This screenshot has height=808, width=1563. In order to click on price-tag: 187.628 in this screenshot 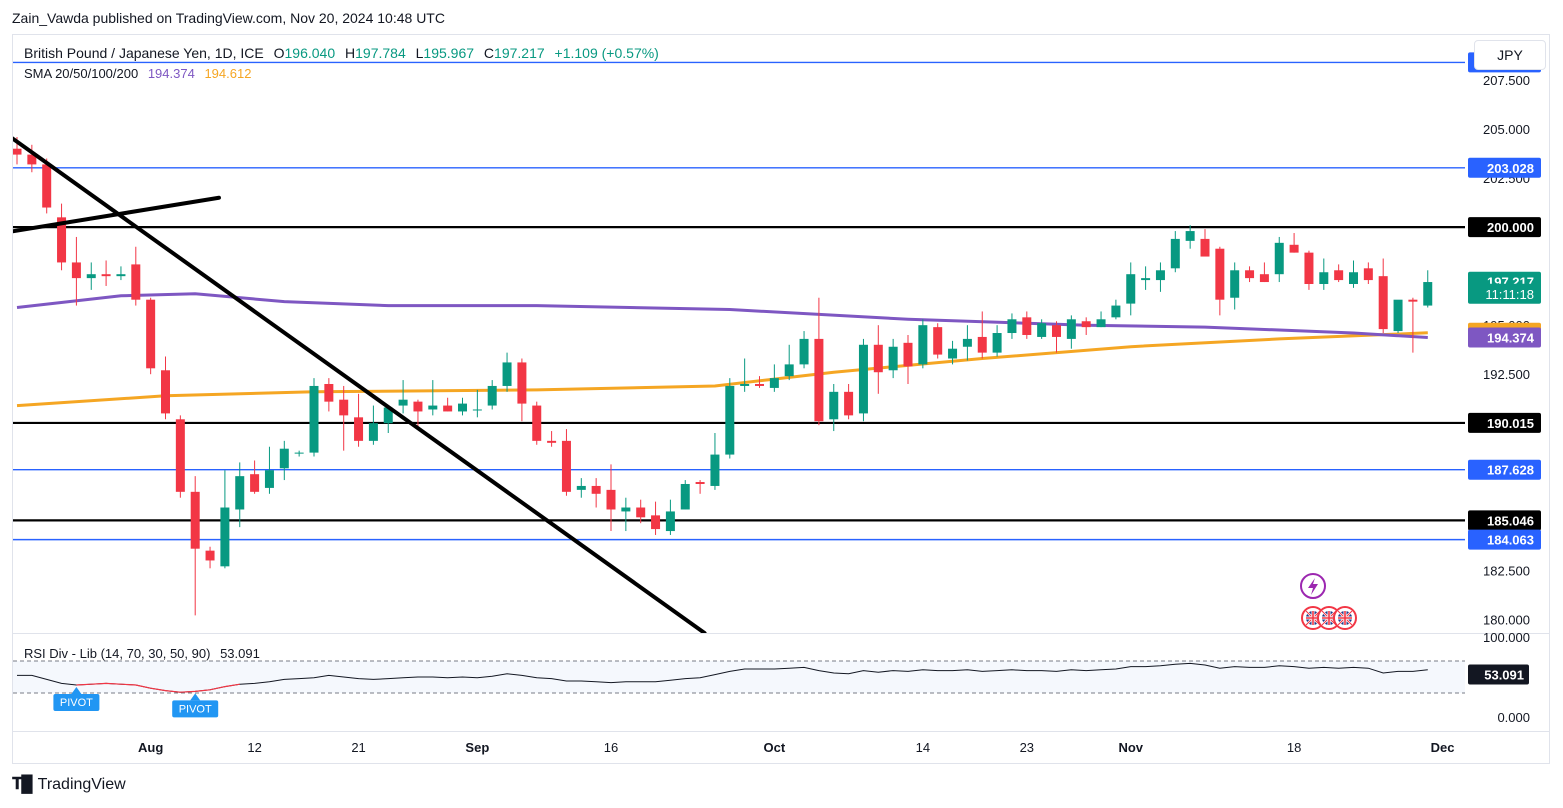, I will do `click(1504, 469)`.